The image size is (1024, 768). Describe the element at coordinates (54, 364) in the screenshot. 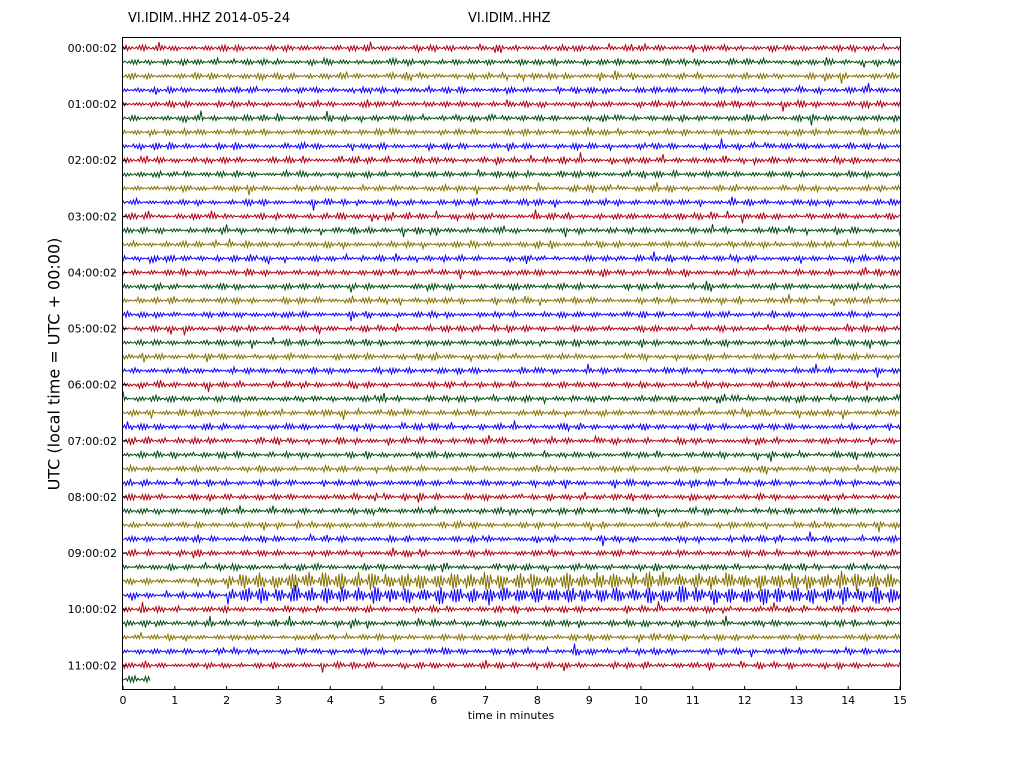

I see `y-axis-label: UTC (local time = UTC + 00:00)` at that location.